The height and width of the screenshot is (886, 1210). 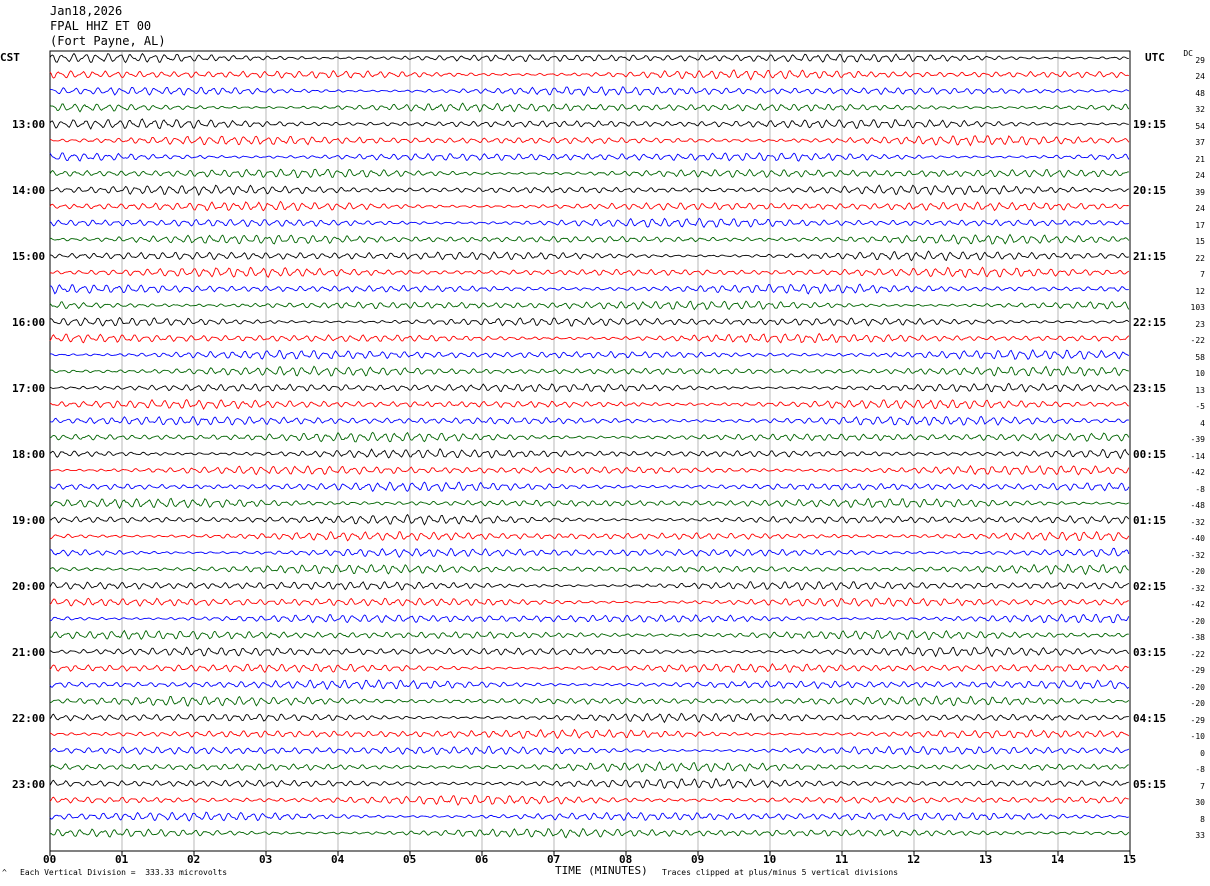 I want to click on dc-offset-label: -29, so click(x=1197, y=671).